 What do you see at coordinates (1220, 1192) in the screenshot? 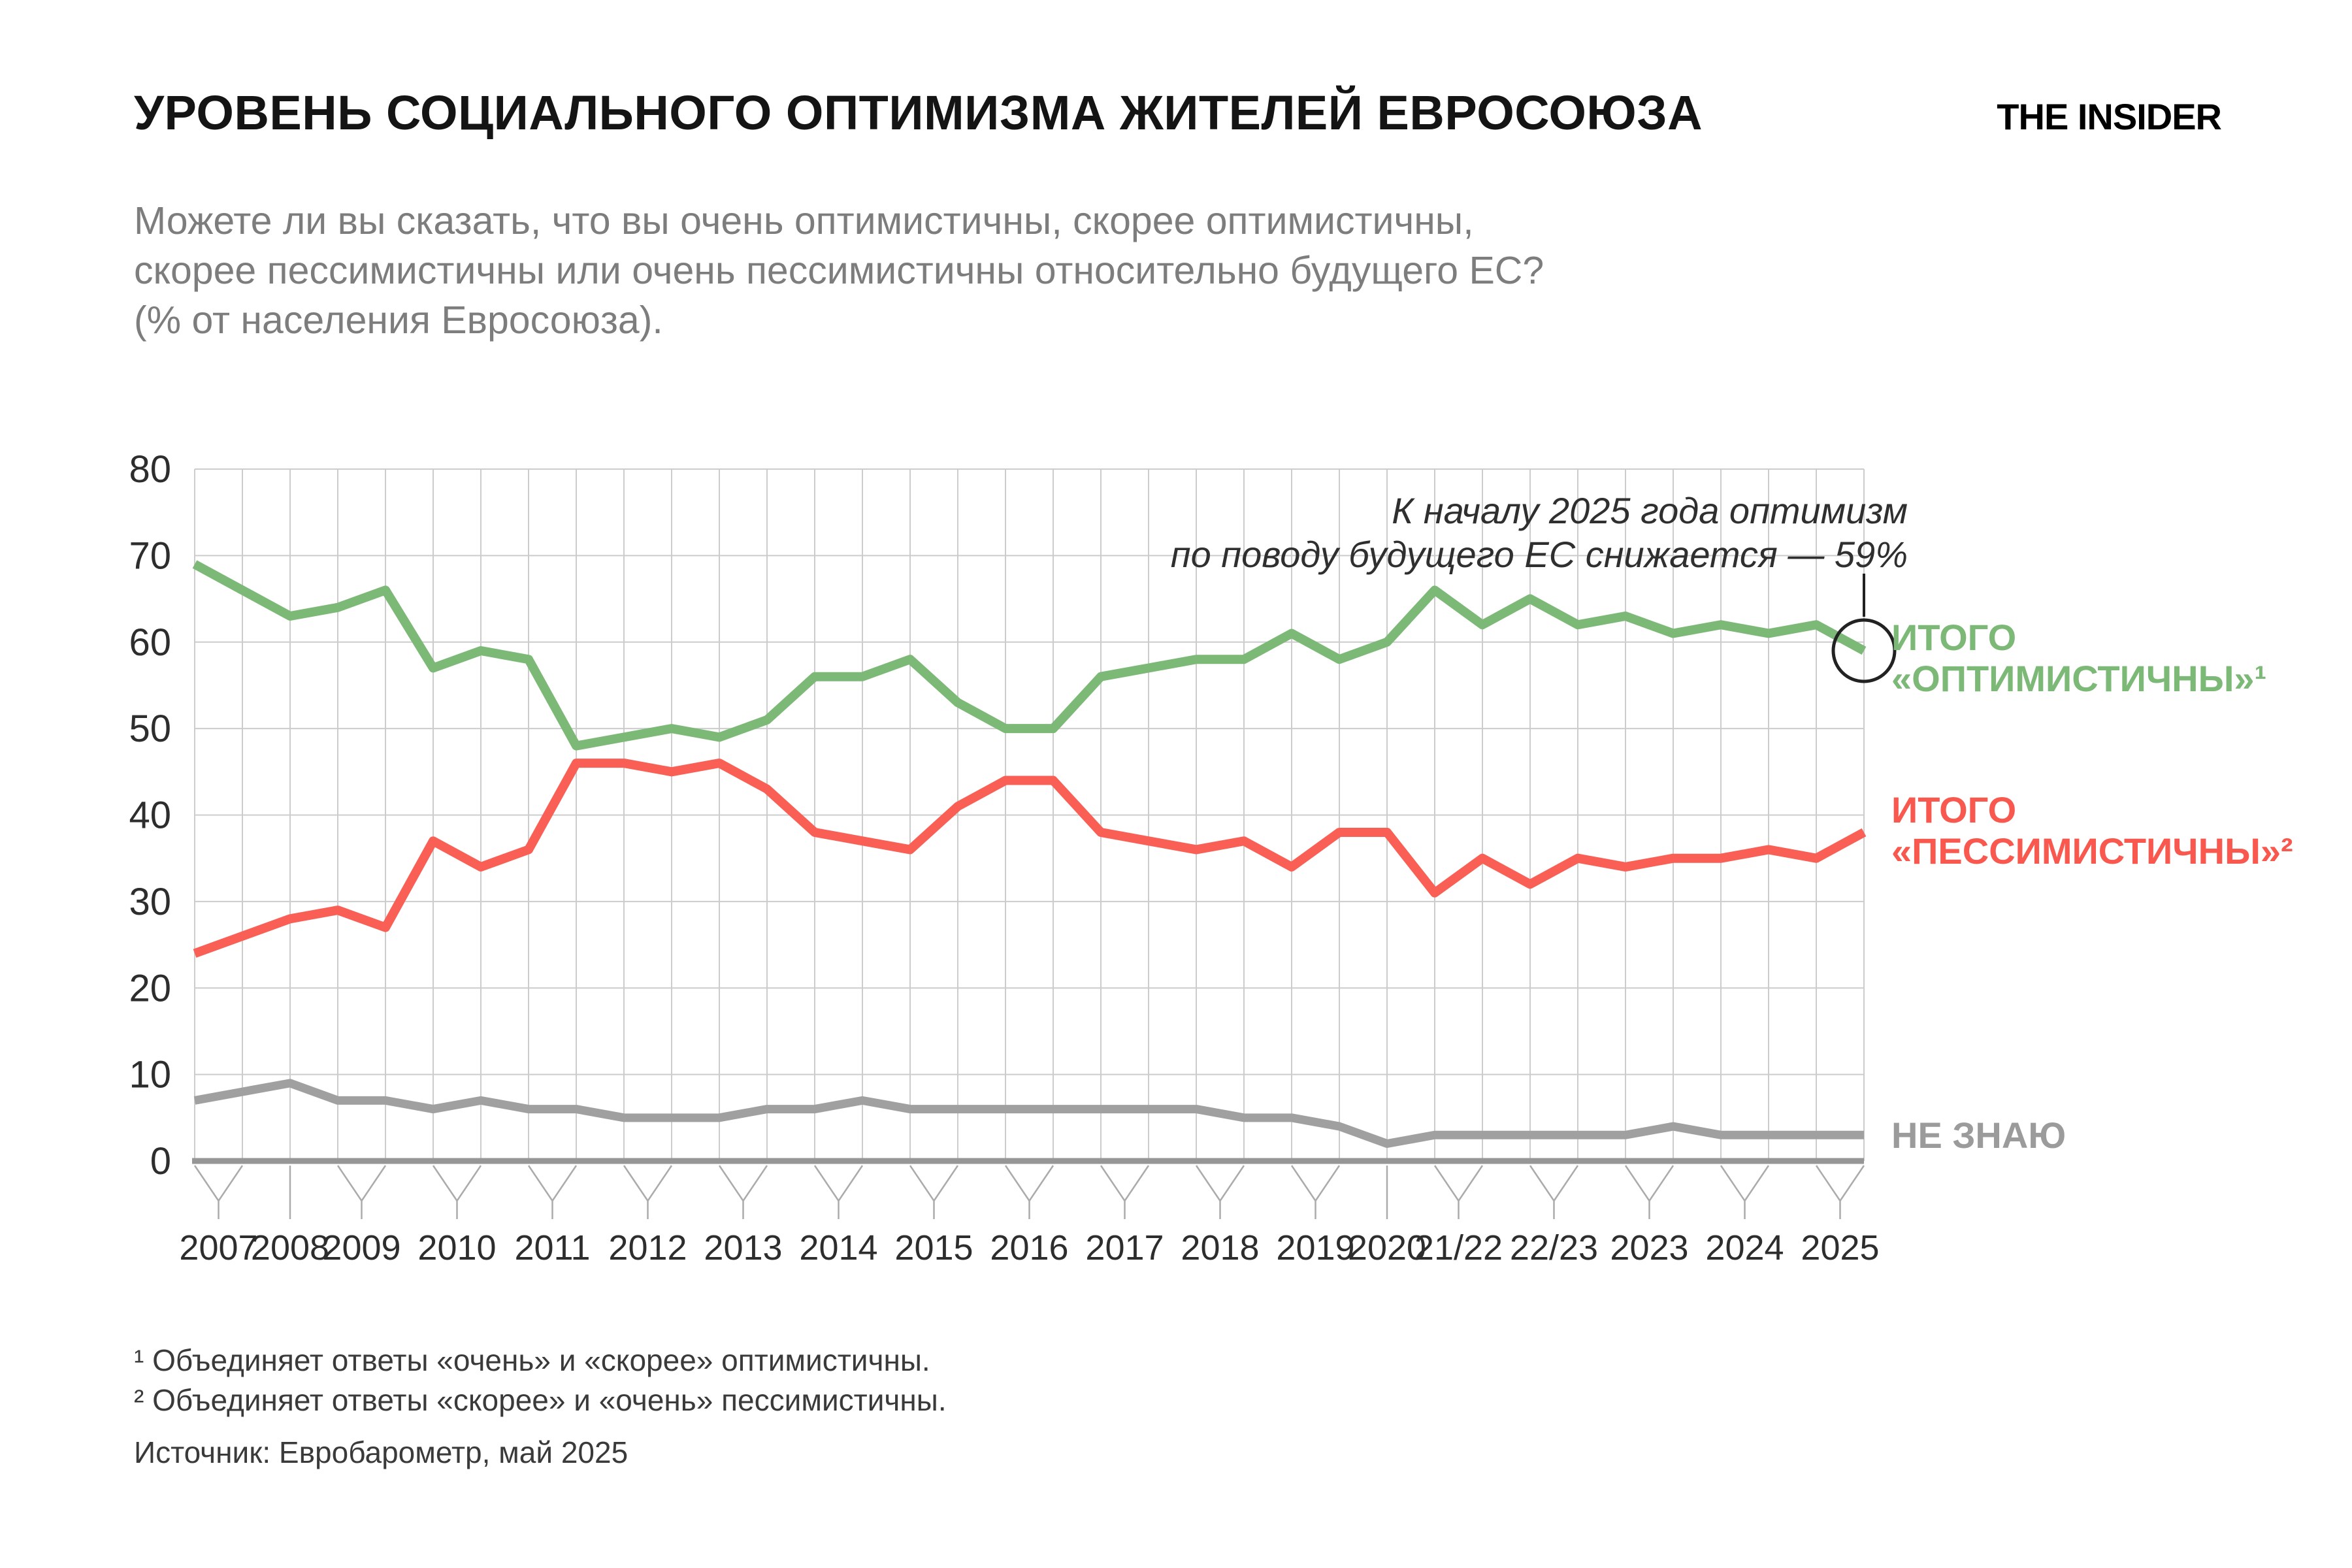
I see `x-tick-bracket-2018` at bounding box center [1220, 1192].